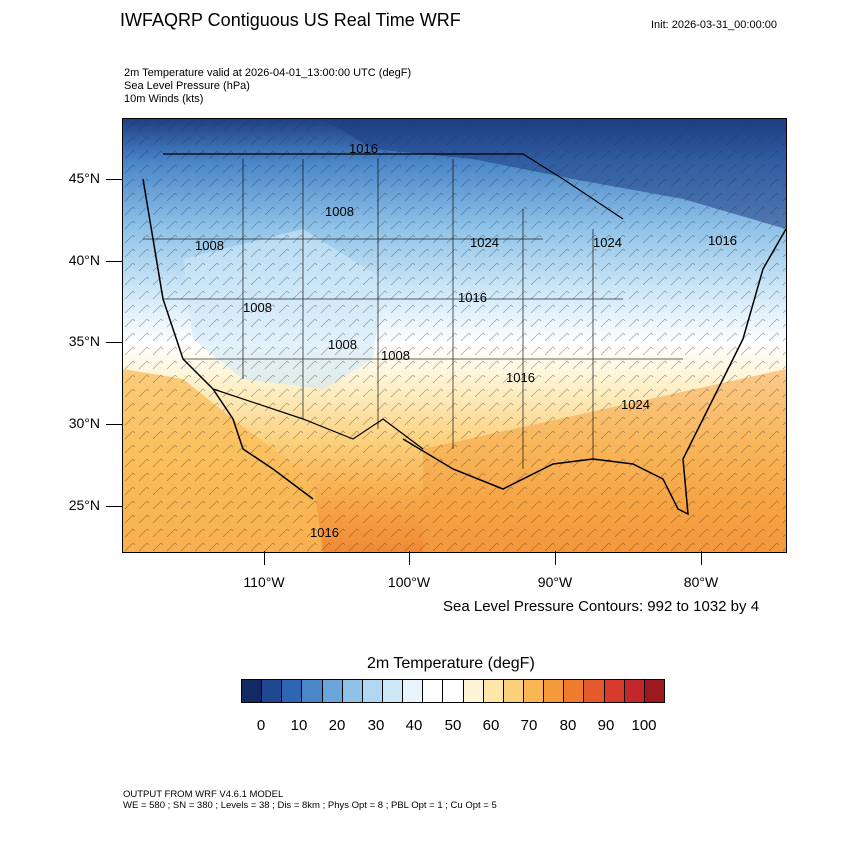 The width and height of the screenshot is (850, 850). What do you see at coordinates (337, 725) in the screenshot?
I see `colorbar-label: 20` at bounding box center [337, 725].